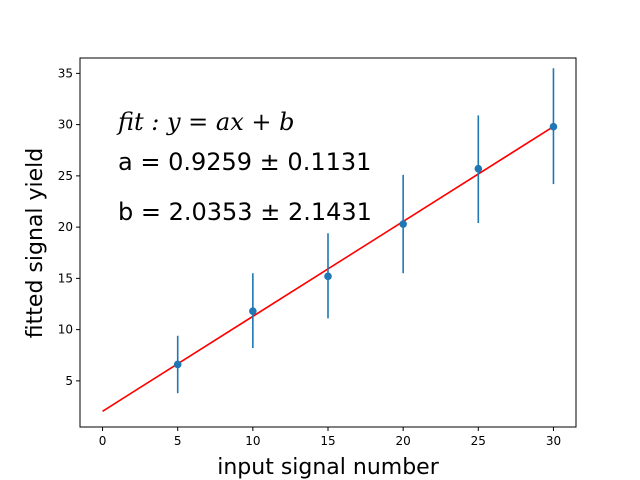  I want to click on y-axis-label: fitted signal yield, so click(35, 243).